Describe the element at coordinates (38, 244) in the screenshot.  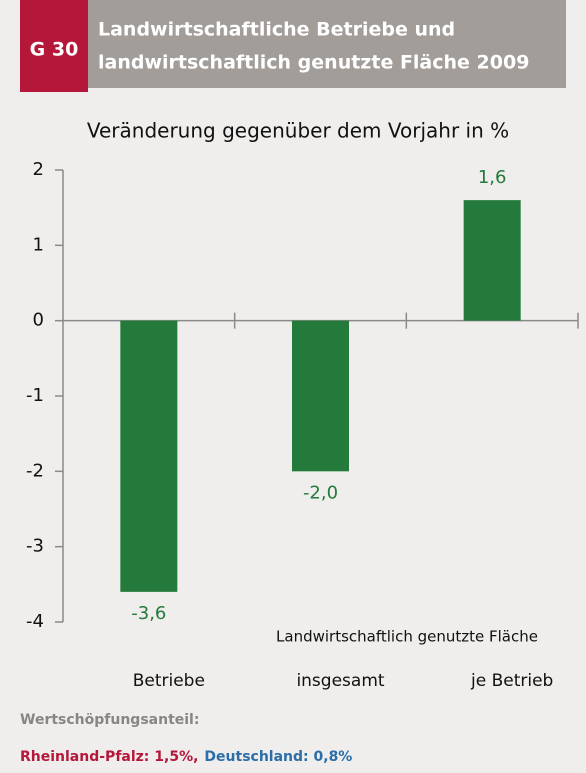
I see `y-tick-label: 1` at that location.